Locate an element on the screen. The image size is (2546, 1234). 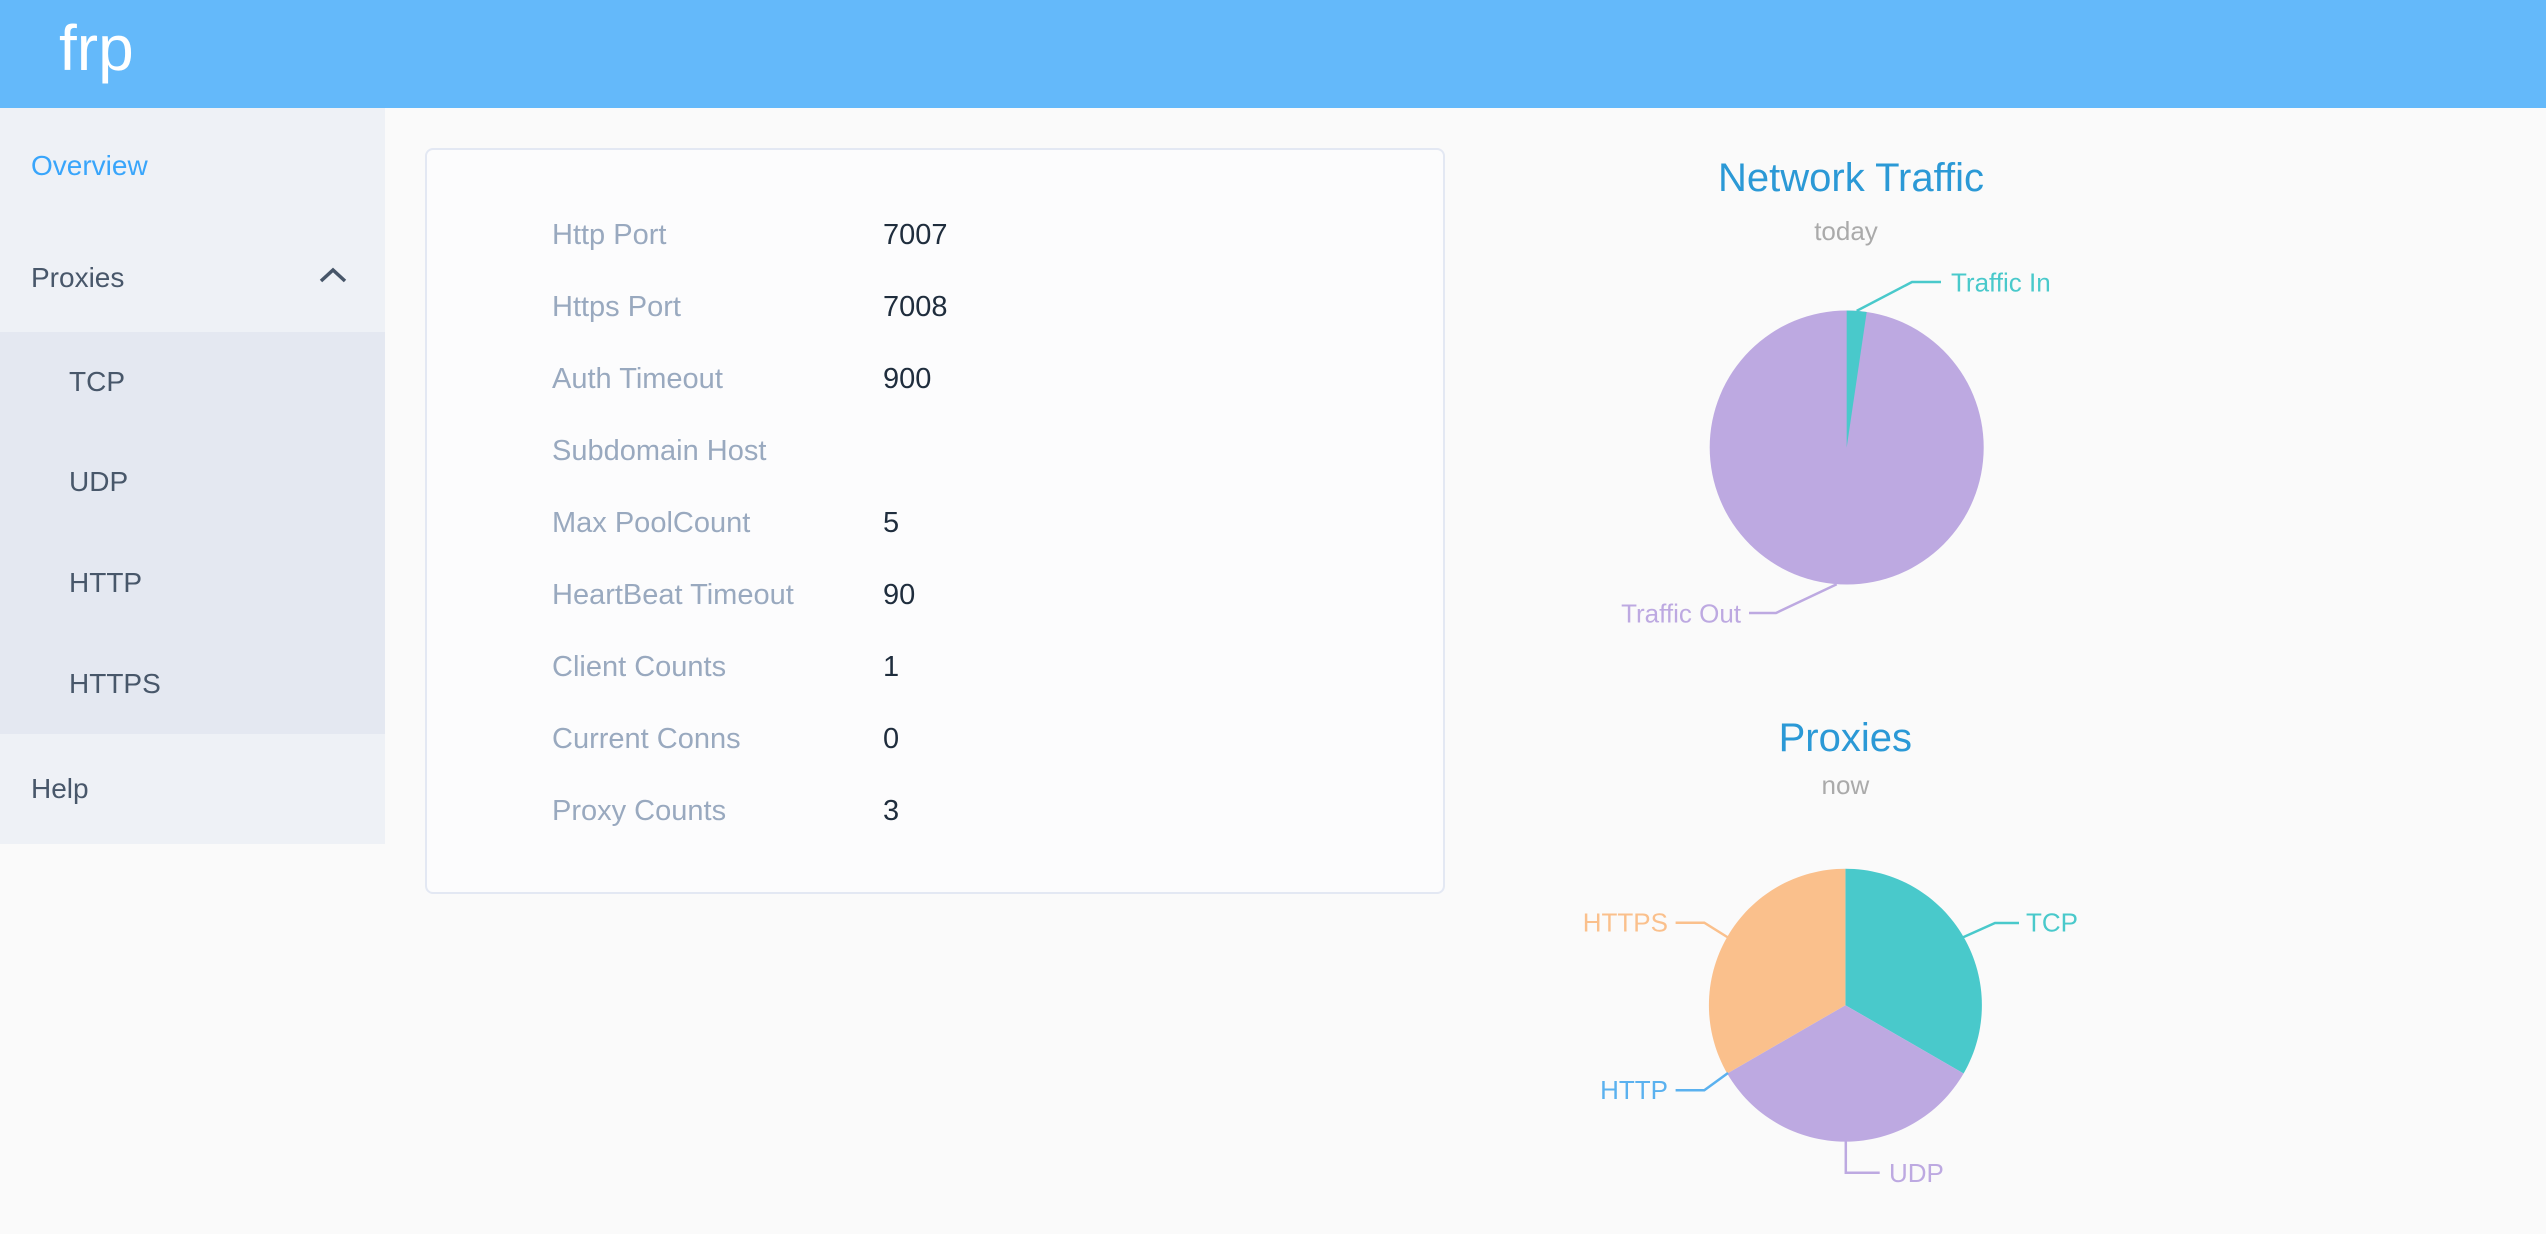
svg-text: Proxies is located at coordinates (1845, 738).